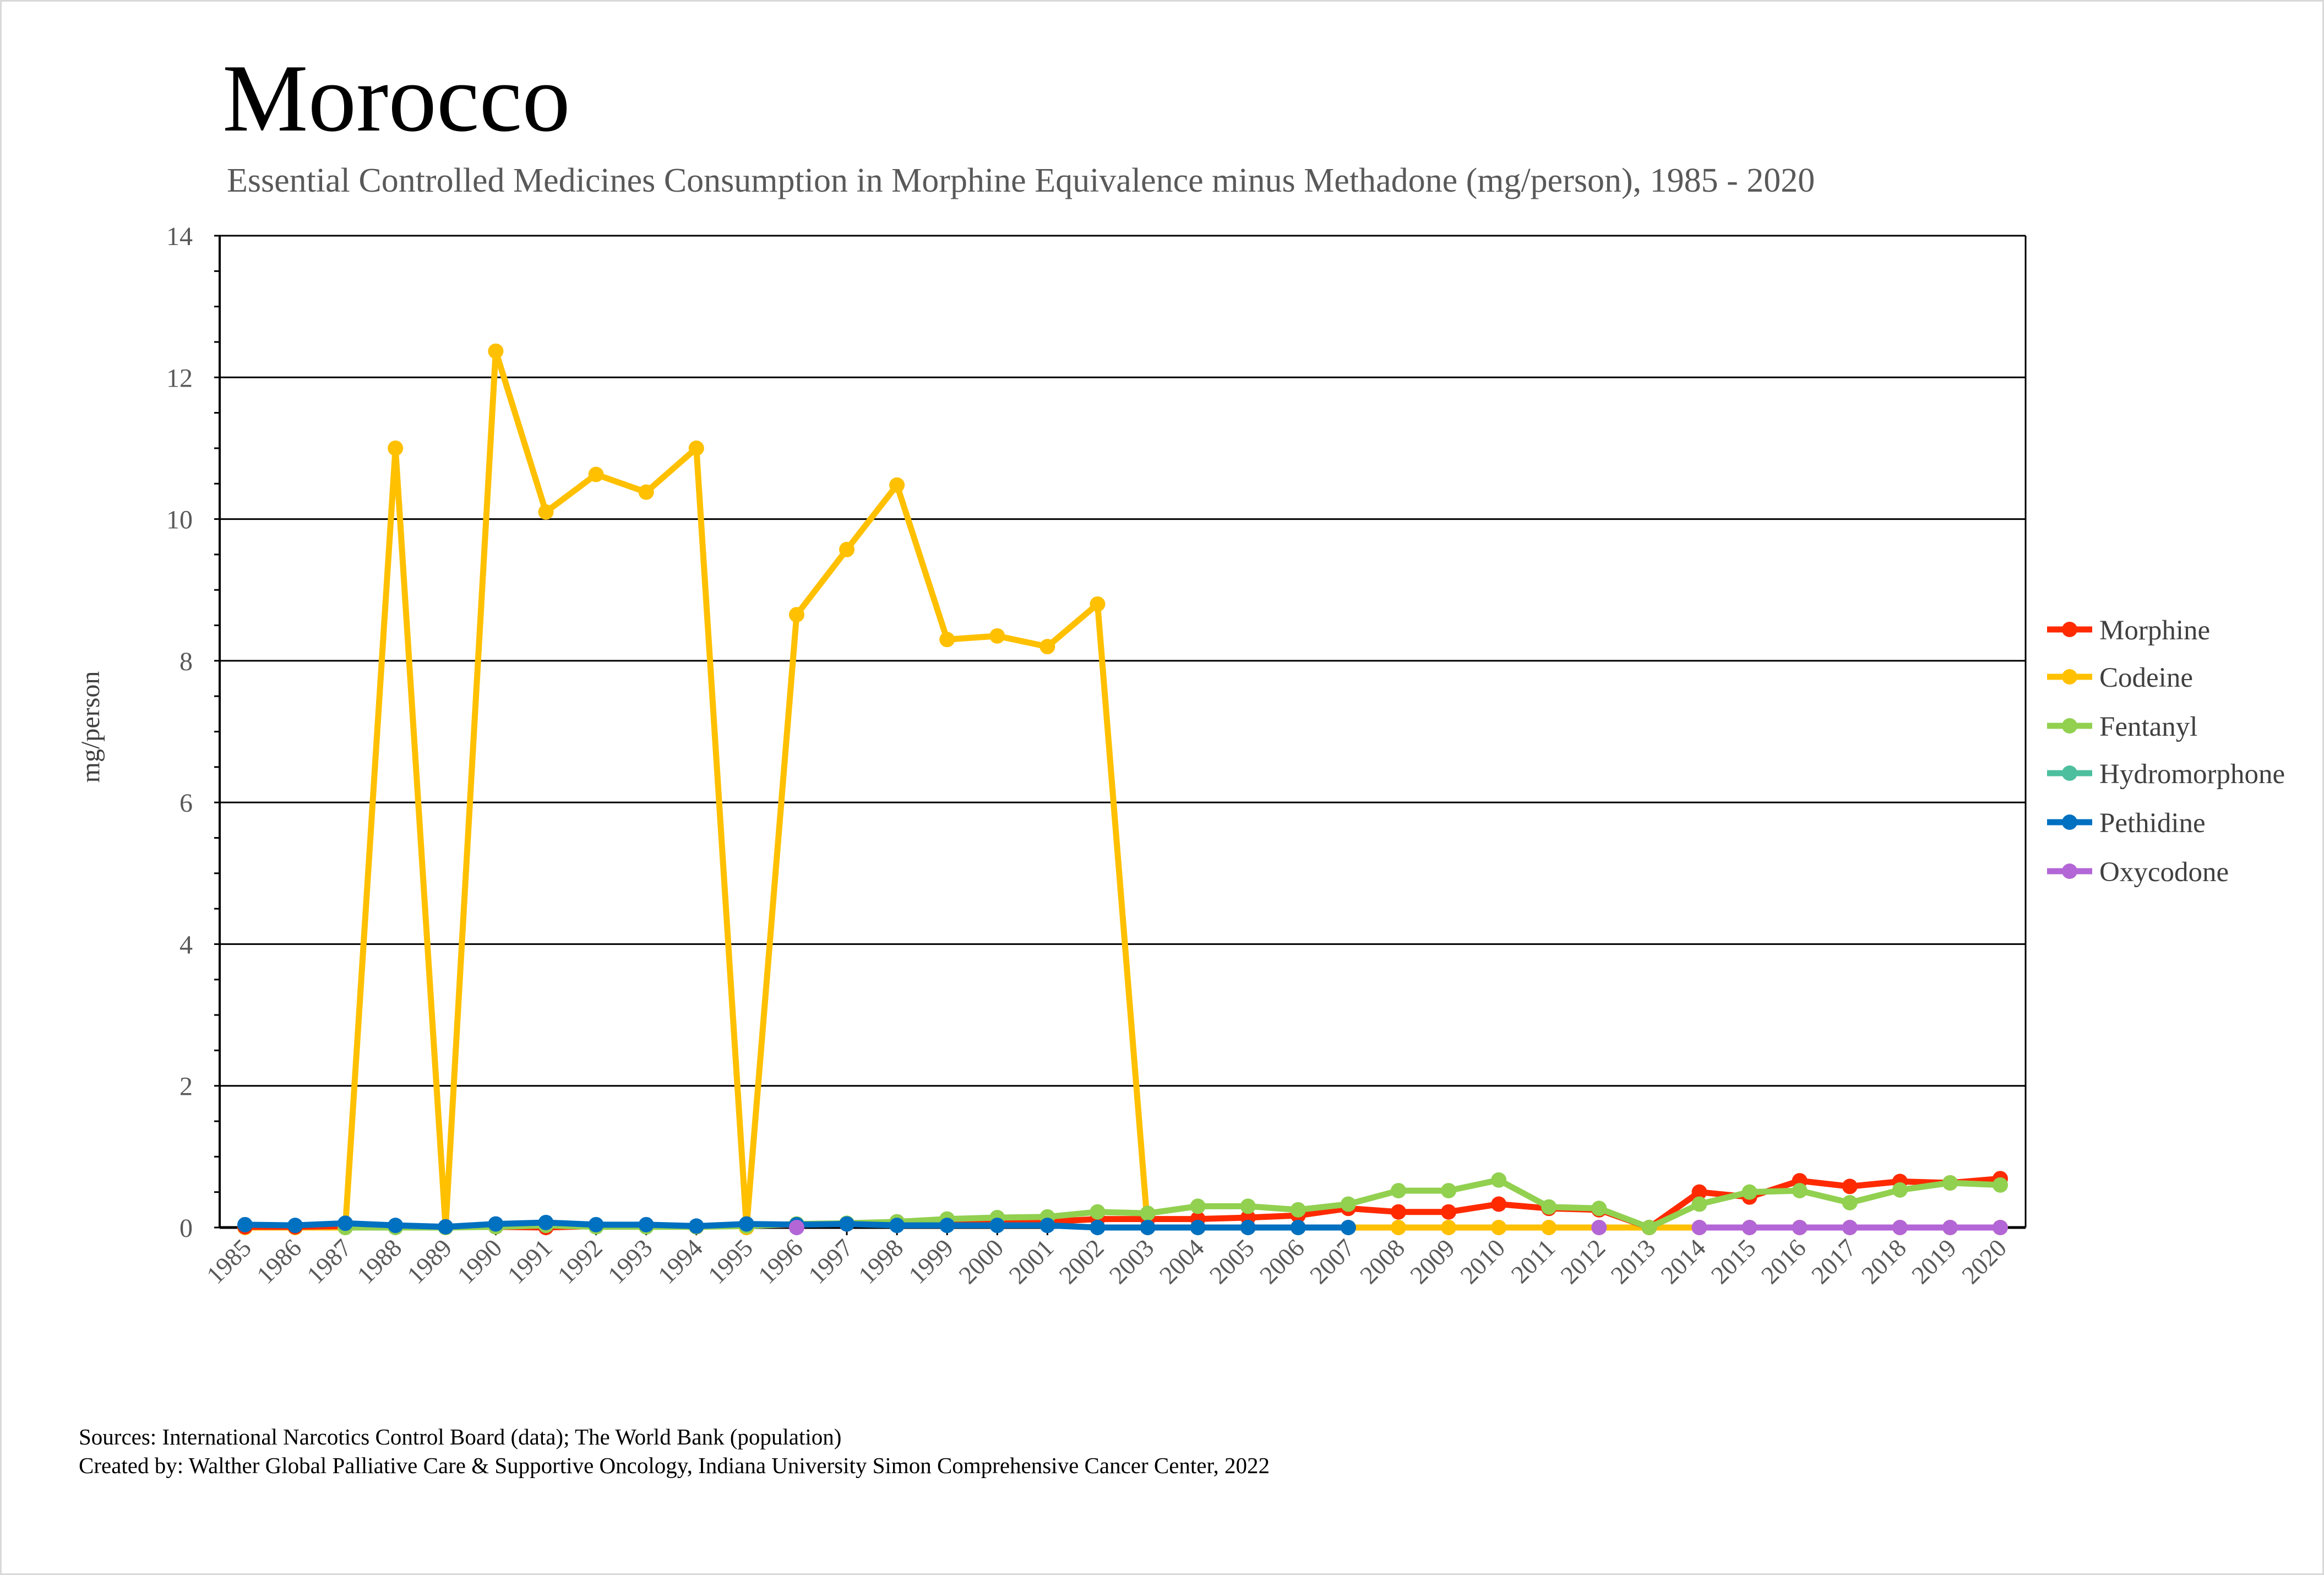 This screenshot has height=1575, width=2324. What do you see at coordinates (329, 1261) in the screenshot?
I see `x-tick-label: 1987` at bounding box center [329, 1261].